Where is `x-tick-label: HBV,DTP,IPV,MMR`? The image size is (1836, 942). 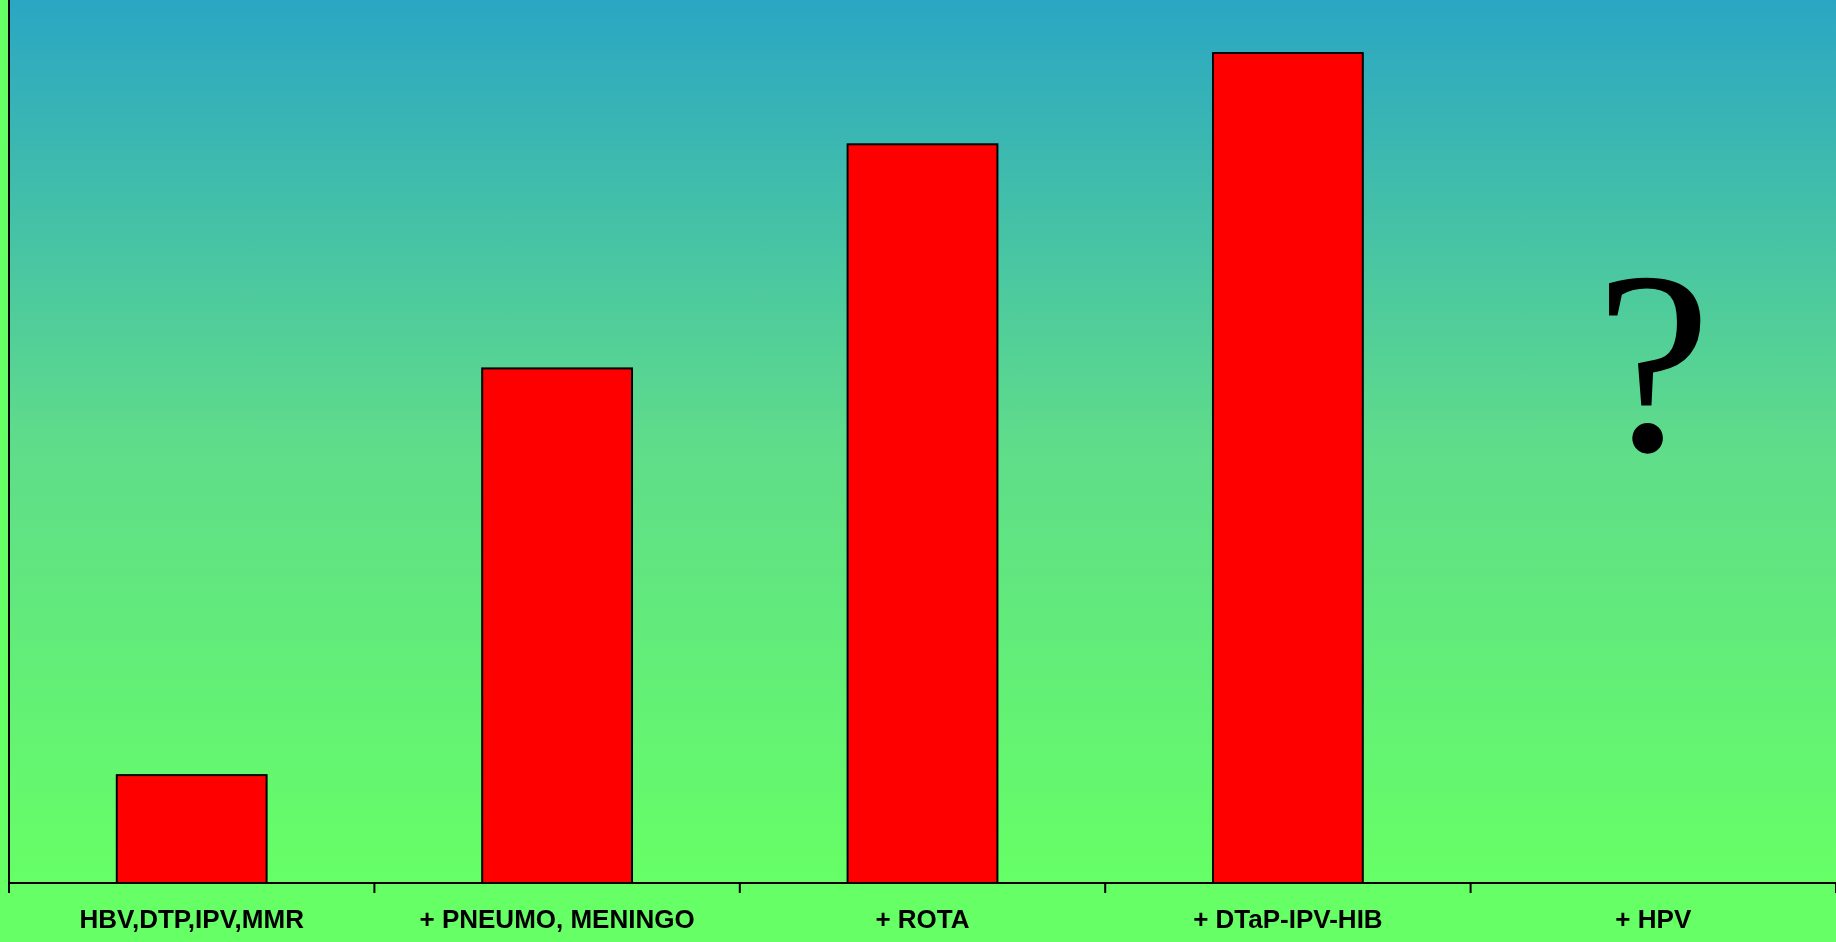
x-tick-label: HBV,DTP,IPV,MMR is located at coordinates (192, 919).